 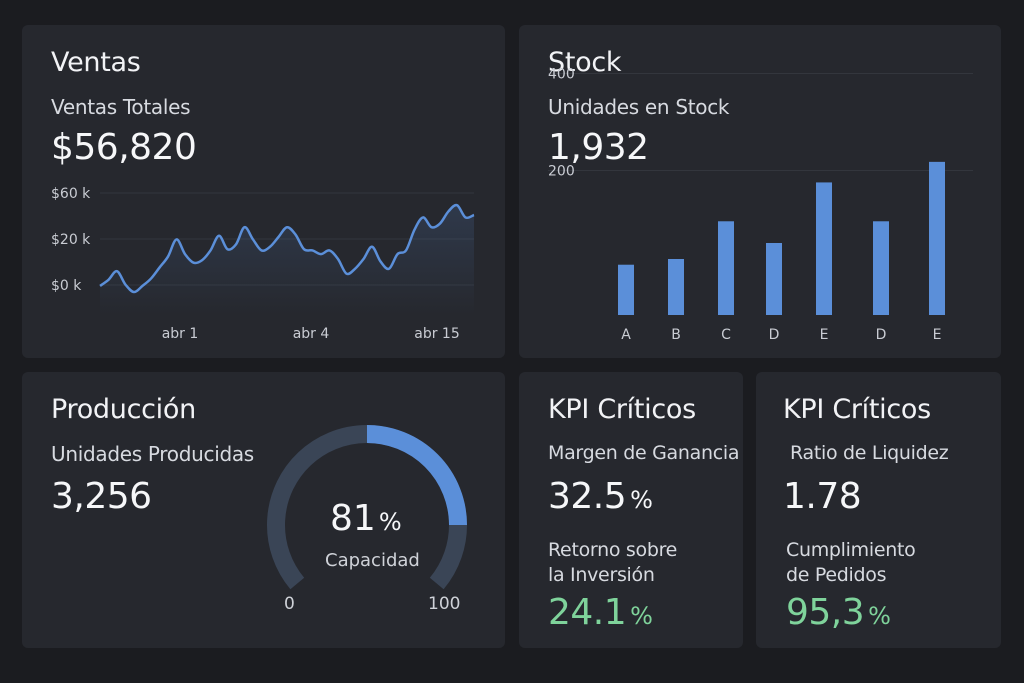 I want to click on stock-x-tick: B, so click(x=676, y=335).